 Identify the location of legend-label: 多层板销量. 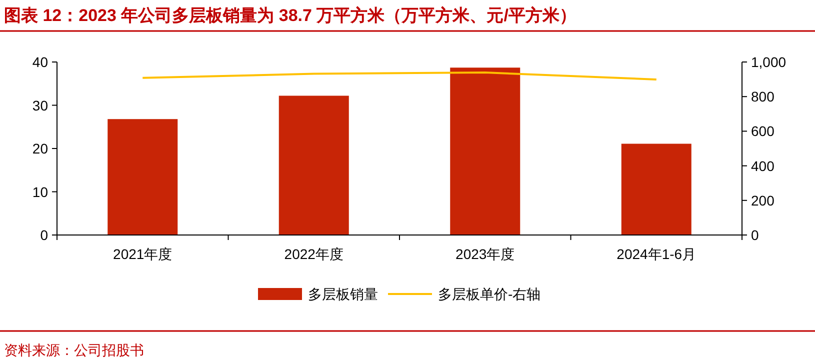
(343, 294).